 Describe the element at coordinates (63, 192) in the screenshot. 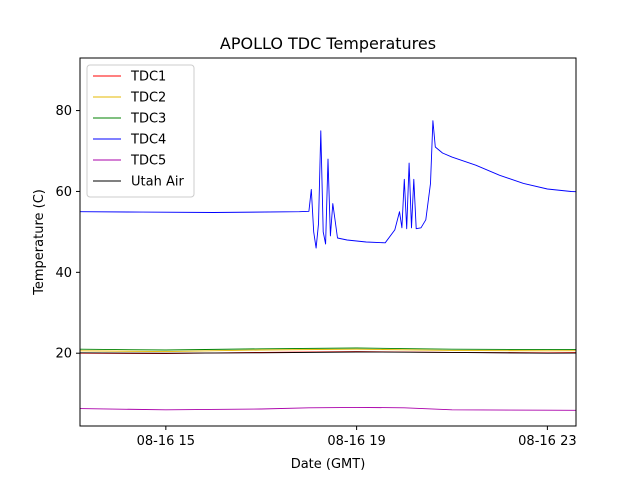

I see `y-tick-label: 60` at that location.